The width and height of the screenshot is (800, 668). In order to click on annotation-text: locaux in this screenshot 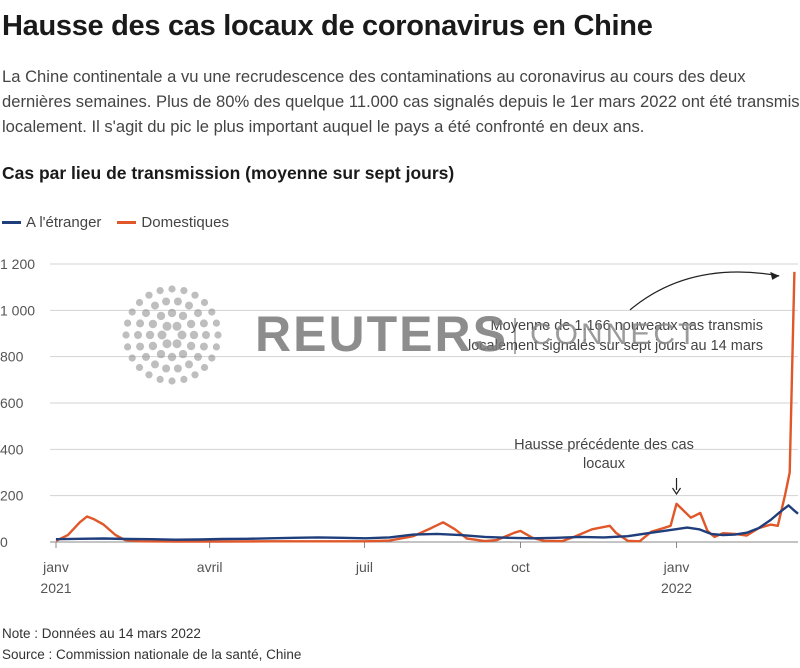, I will do `click(604, 464)`.